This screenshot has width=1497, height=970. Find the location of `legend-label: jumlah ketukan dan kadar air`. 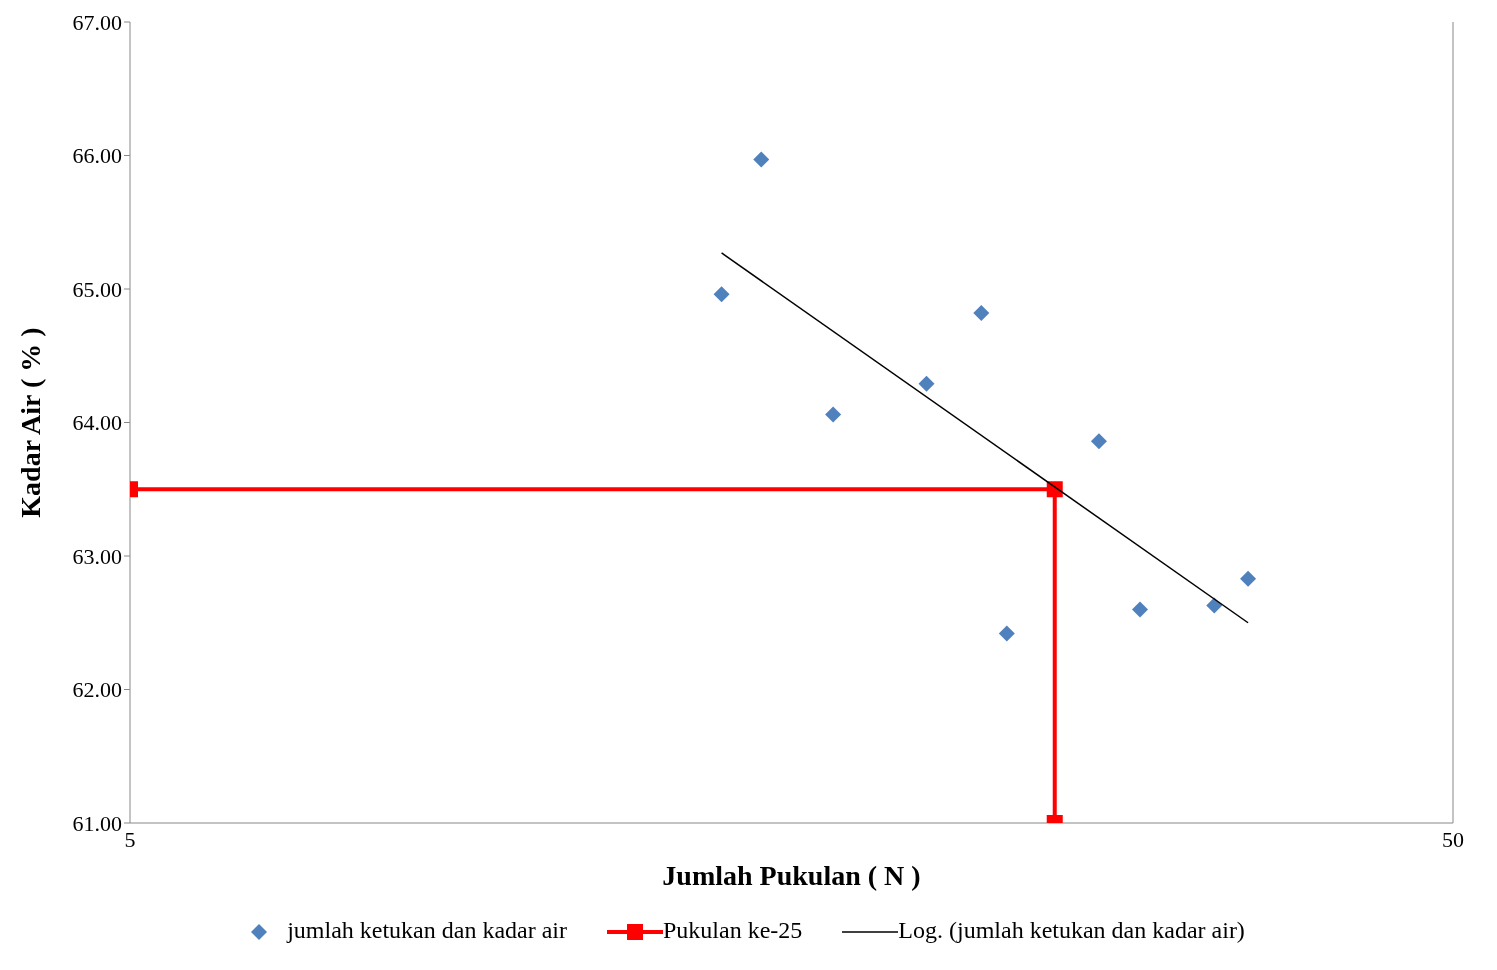

legend-label: jumlah ketukan dan kadar air is located at coordinates (426, 930).